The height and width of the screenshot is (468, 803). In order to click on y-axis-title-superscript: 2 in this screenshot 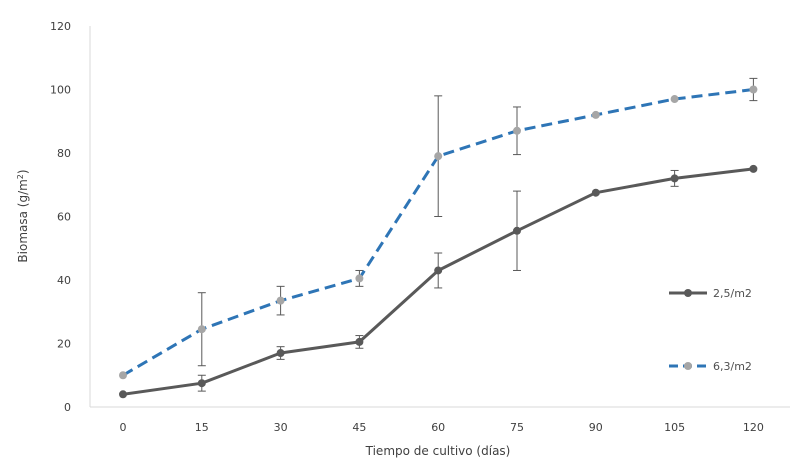, I will do `click(20, 176)`.